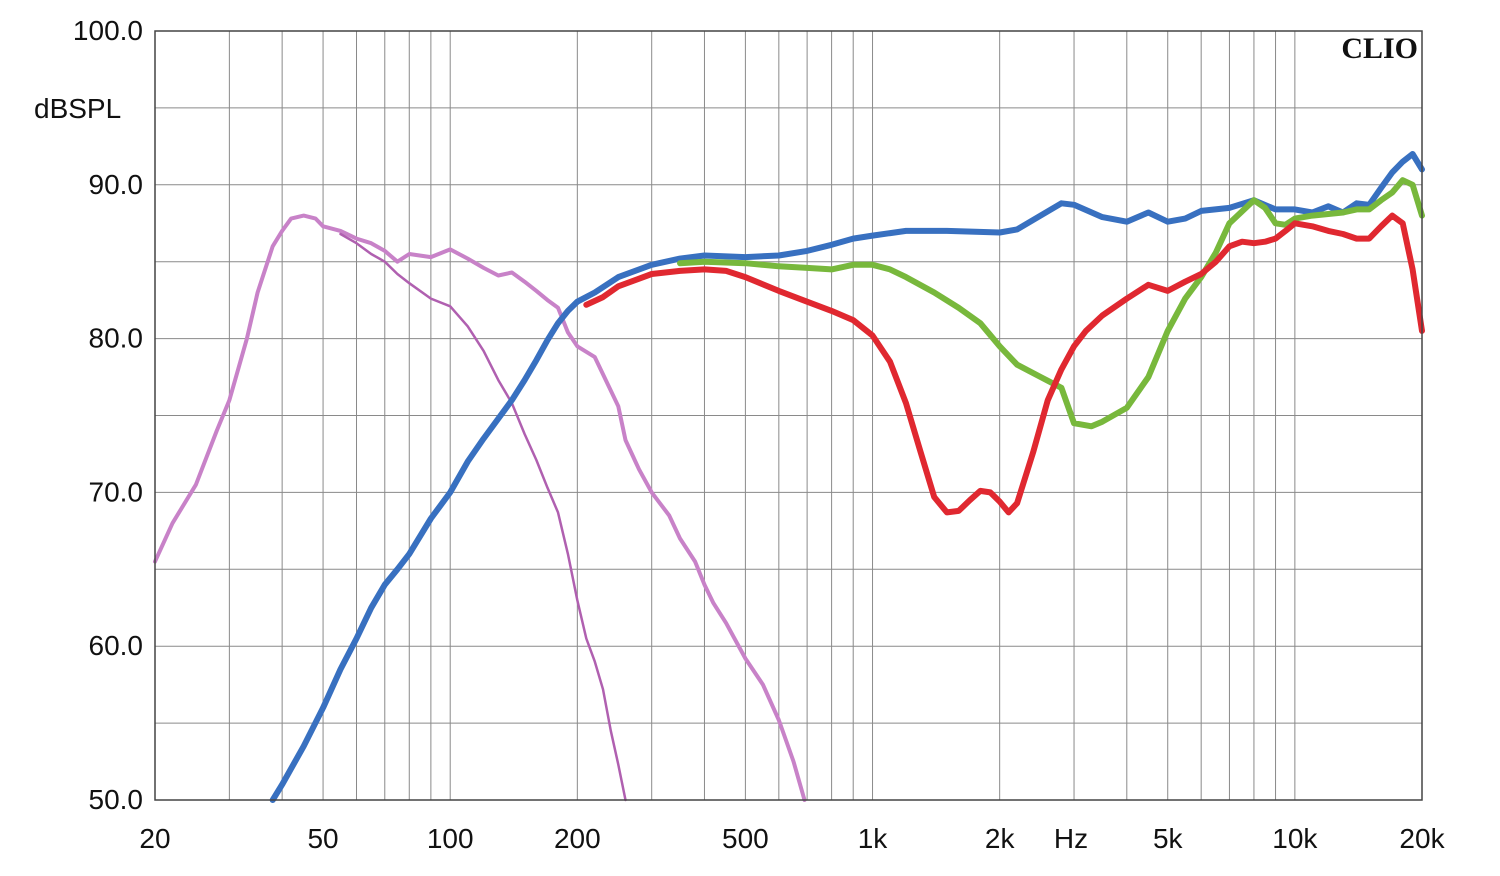 The height and width of the screenshot is (876, 1500). What do you see at coordinates (116, 338) in the screenshot?
I see `y-tick-label: 80.0` at bounding box center [116, 338].